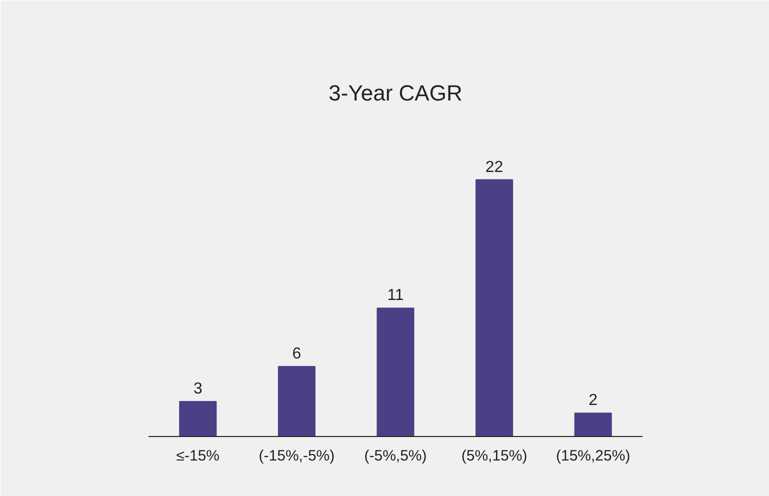  I want to click on x-tick-label: (15%,25%), so click(593, 456).